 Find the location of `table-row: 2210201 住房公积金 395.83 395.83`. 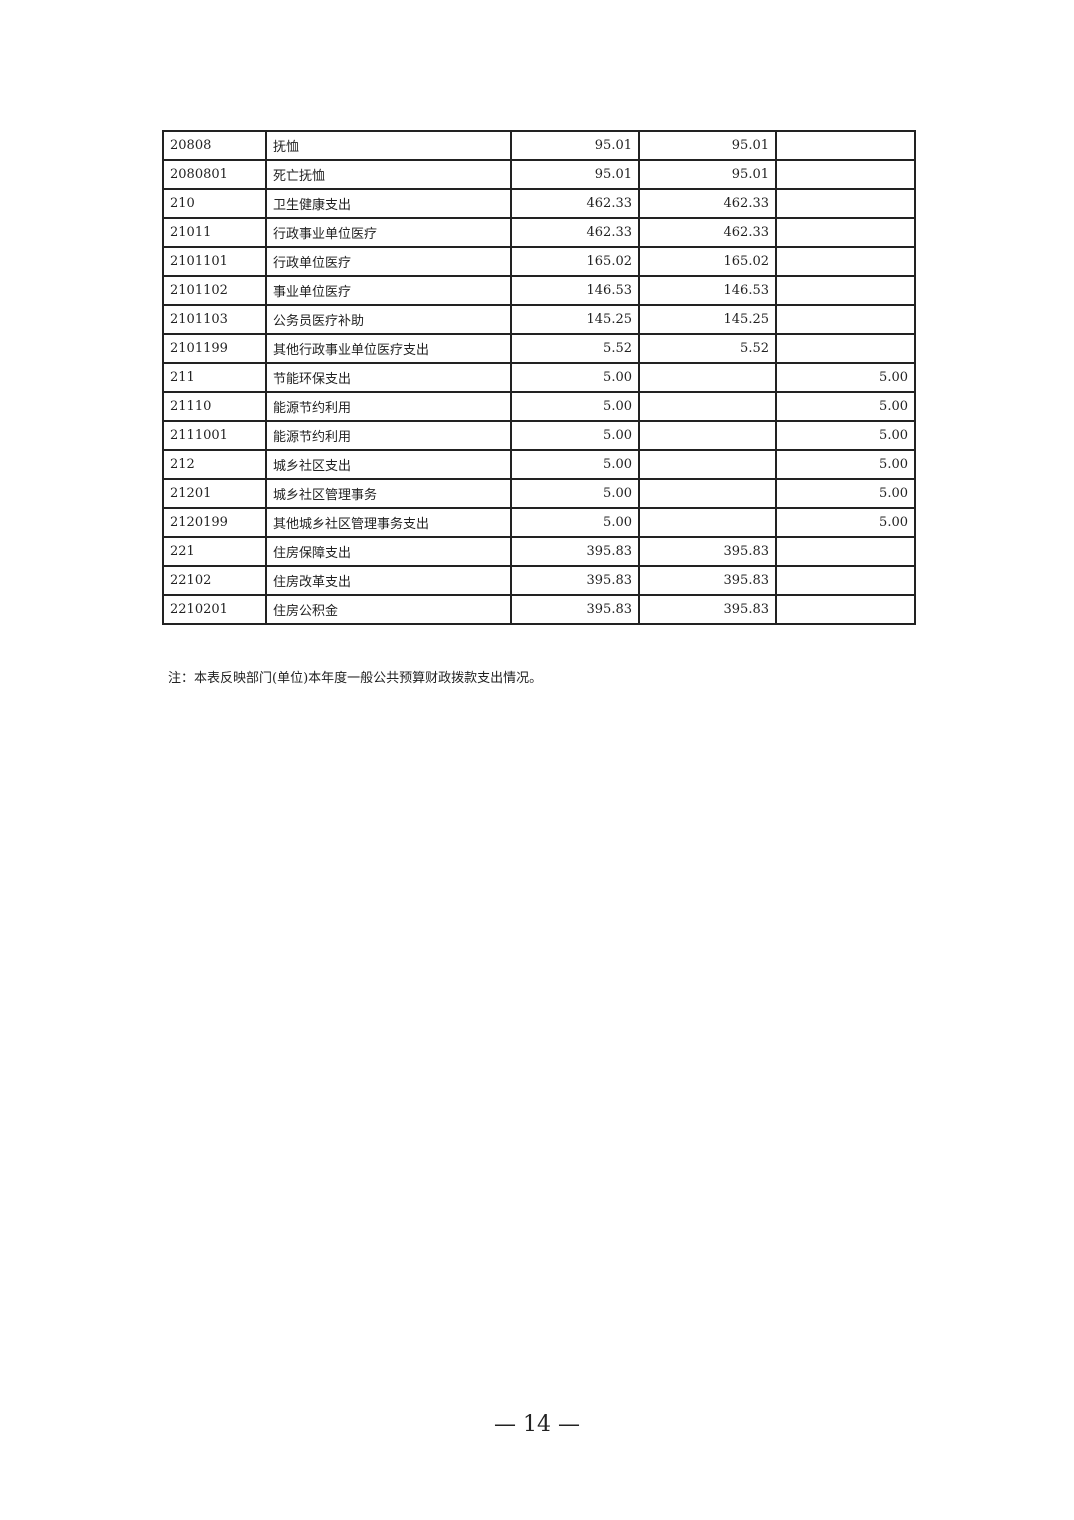

table-row: 2210201 住房公积金 395.83 395.83 is located at coordinates (539, 609).